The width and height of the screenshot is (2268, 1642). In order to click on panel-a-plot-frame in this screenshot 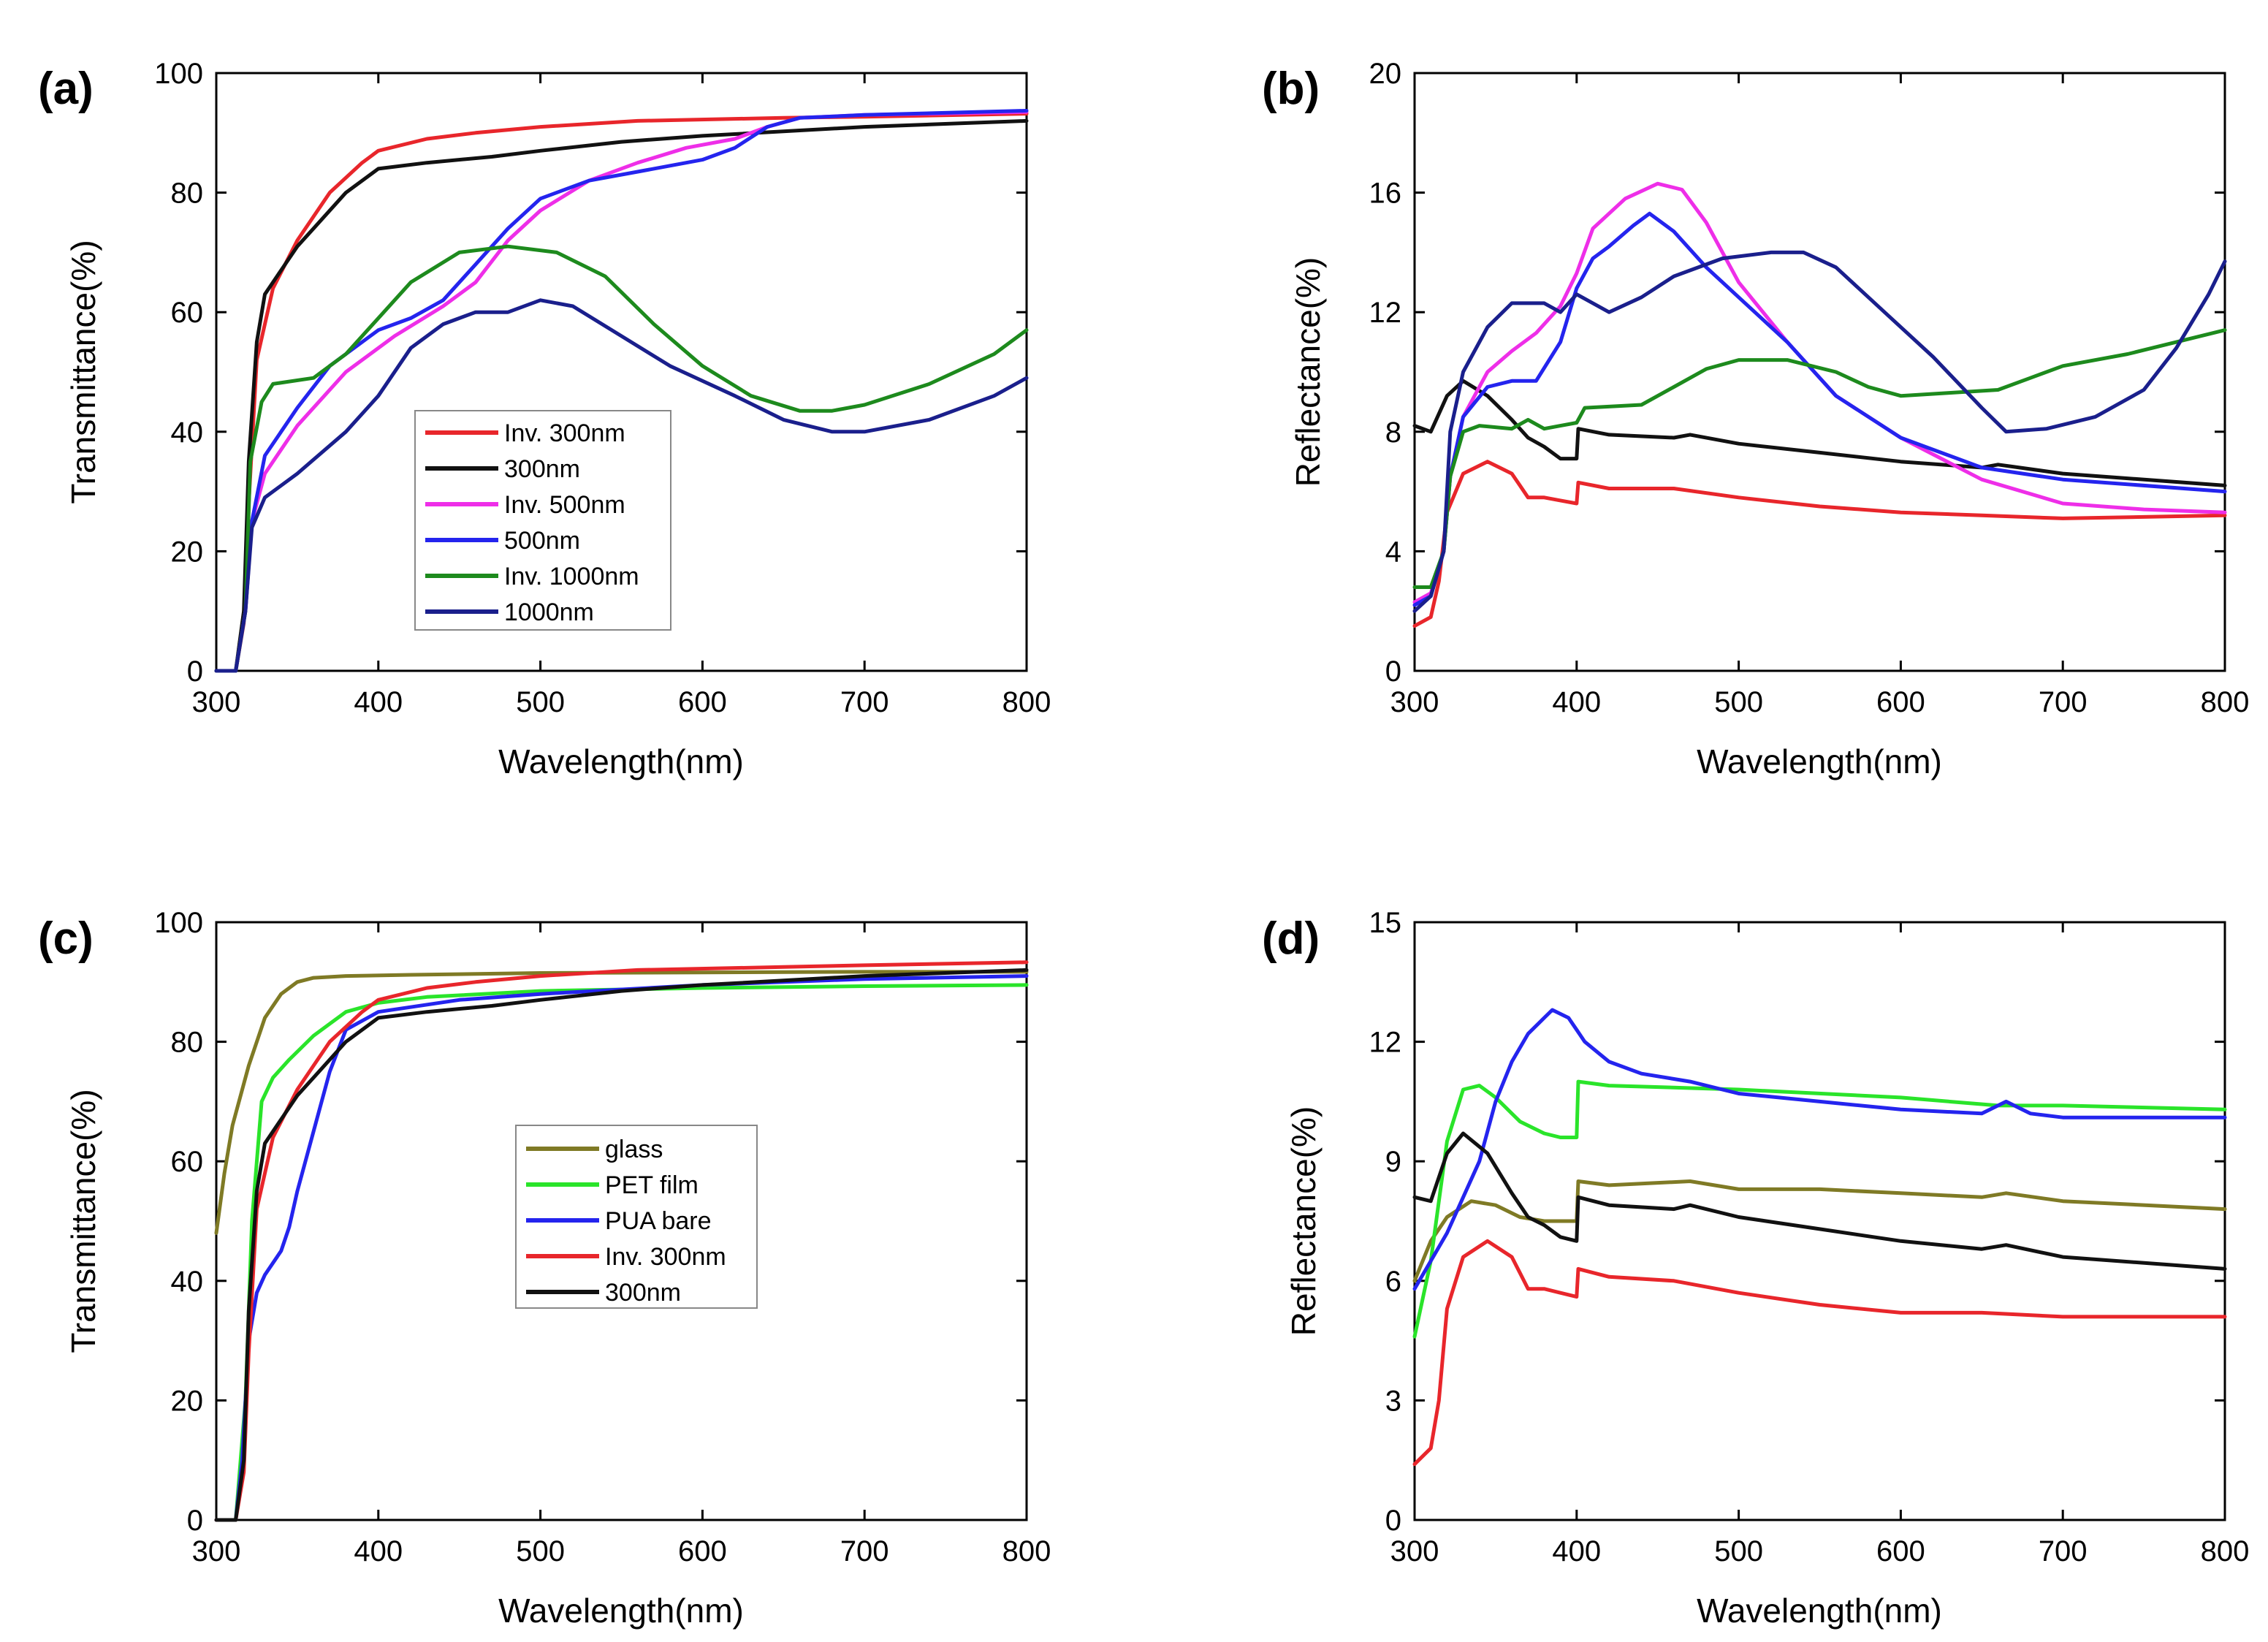, I will do `click(621, 372)`.